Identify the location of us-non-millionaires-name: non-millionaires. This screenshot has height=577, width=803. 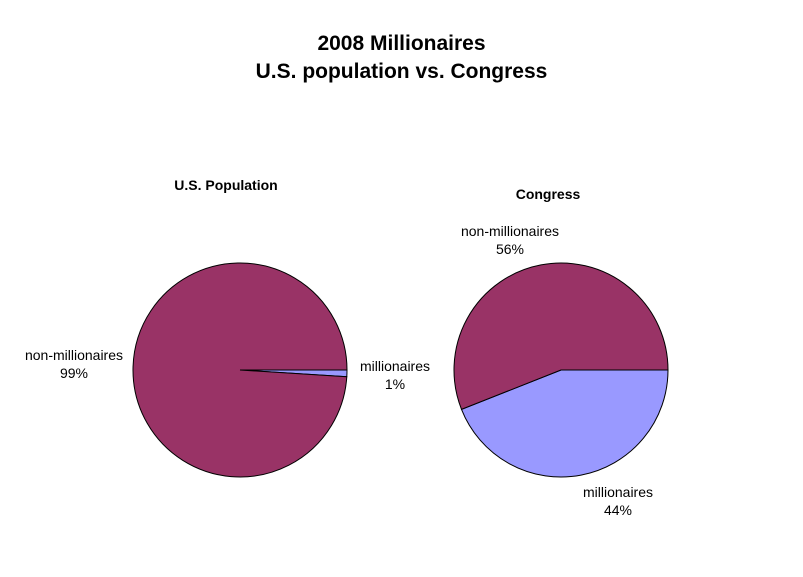
(74, 355).